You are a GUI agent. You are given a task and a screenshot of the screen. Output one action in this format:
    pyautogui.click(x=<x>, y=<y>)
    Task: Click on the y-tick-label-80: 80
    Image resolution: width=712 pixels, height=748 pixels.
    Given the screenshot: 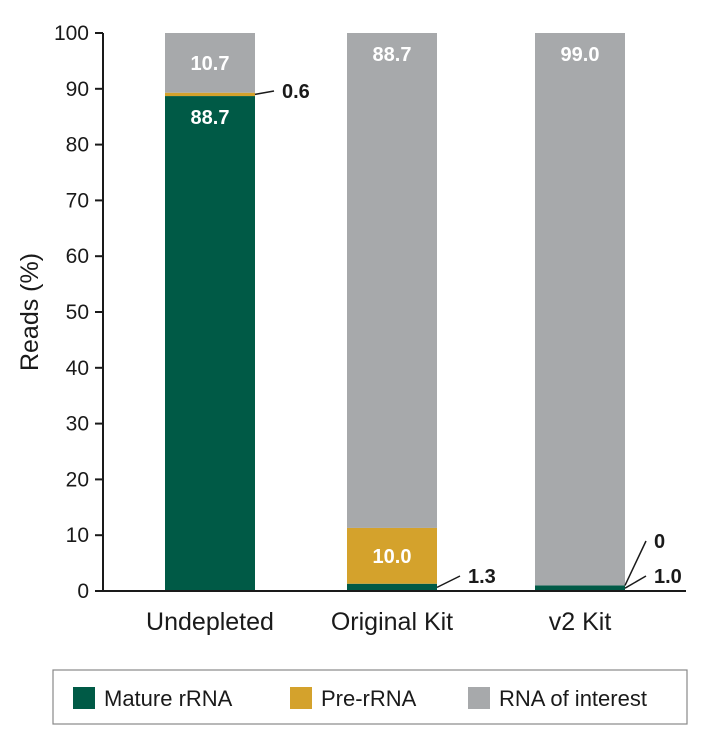 What is the action you would take?
    pyautogui.click(x=77, y=145)
    